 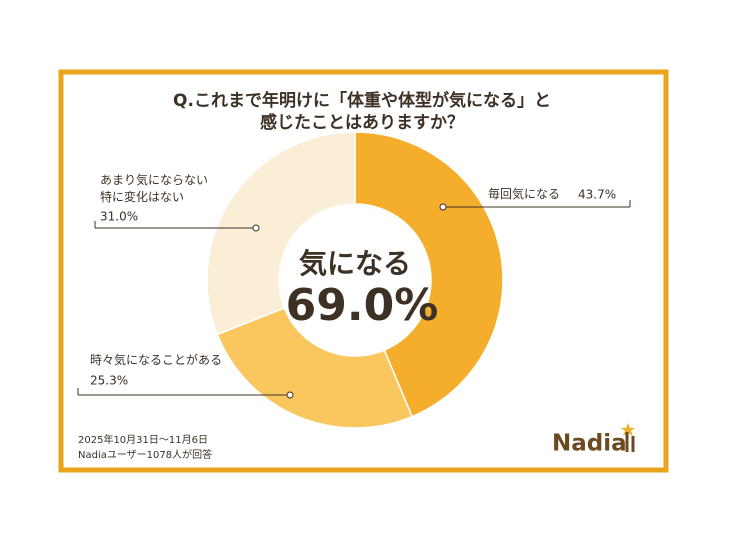 What do you see at coordinates (362, 305) in the screenshot?
I see `center-value: 69.0%` at bounding box center [362, 305].